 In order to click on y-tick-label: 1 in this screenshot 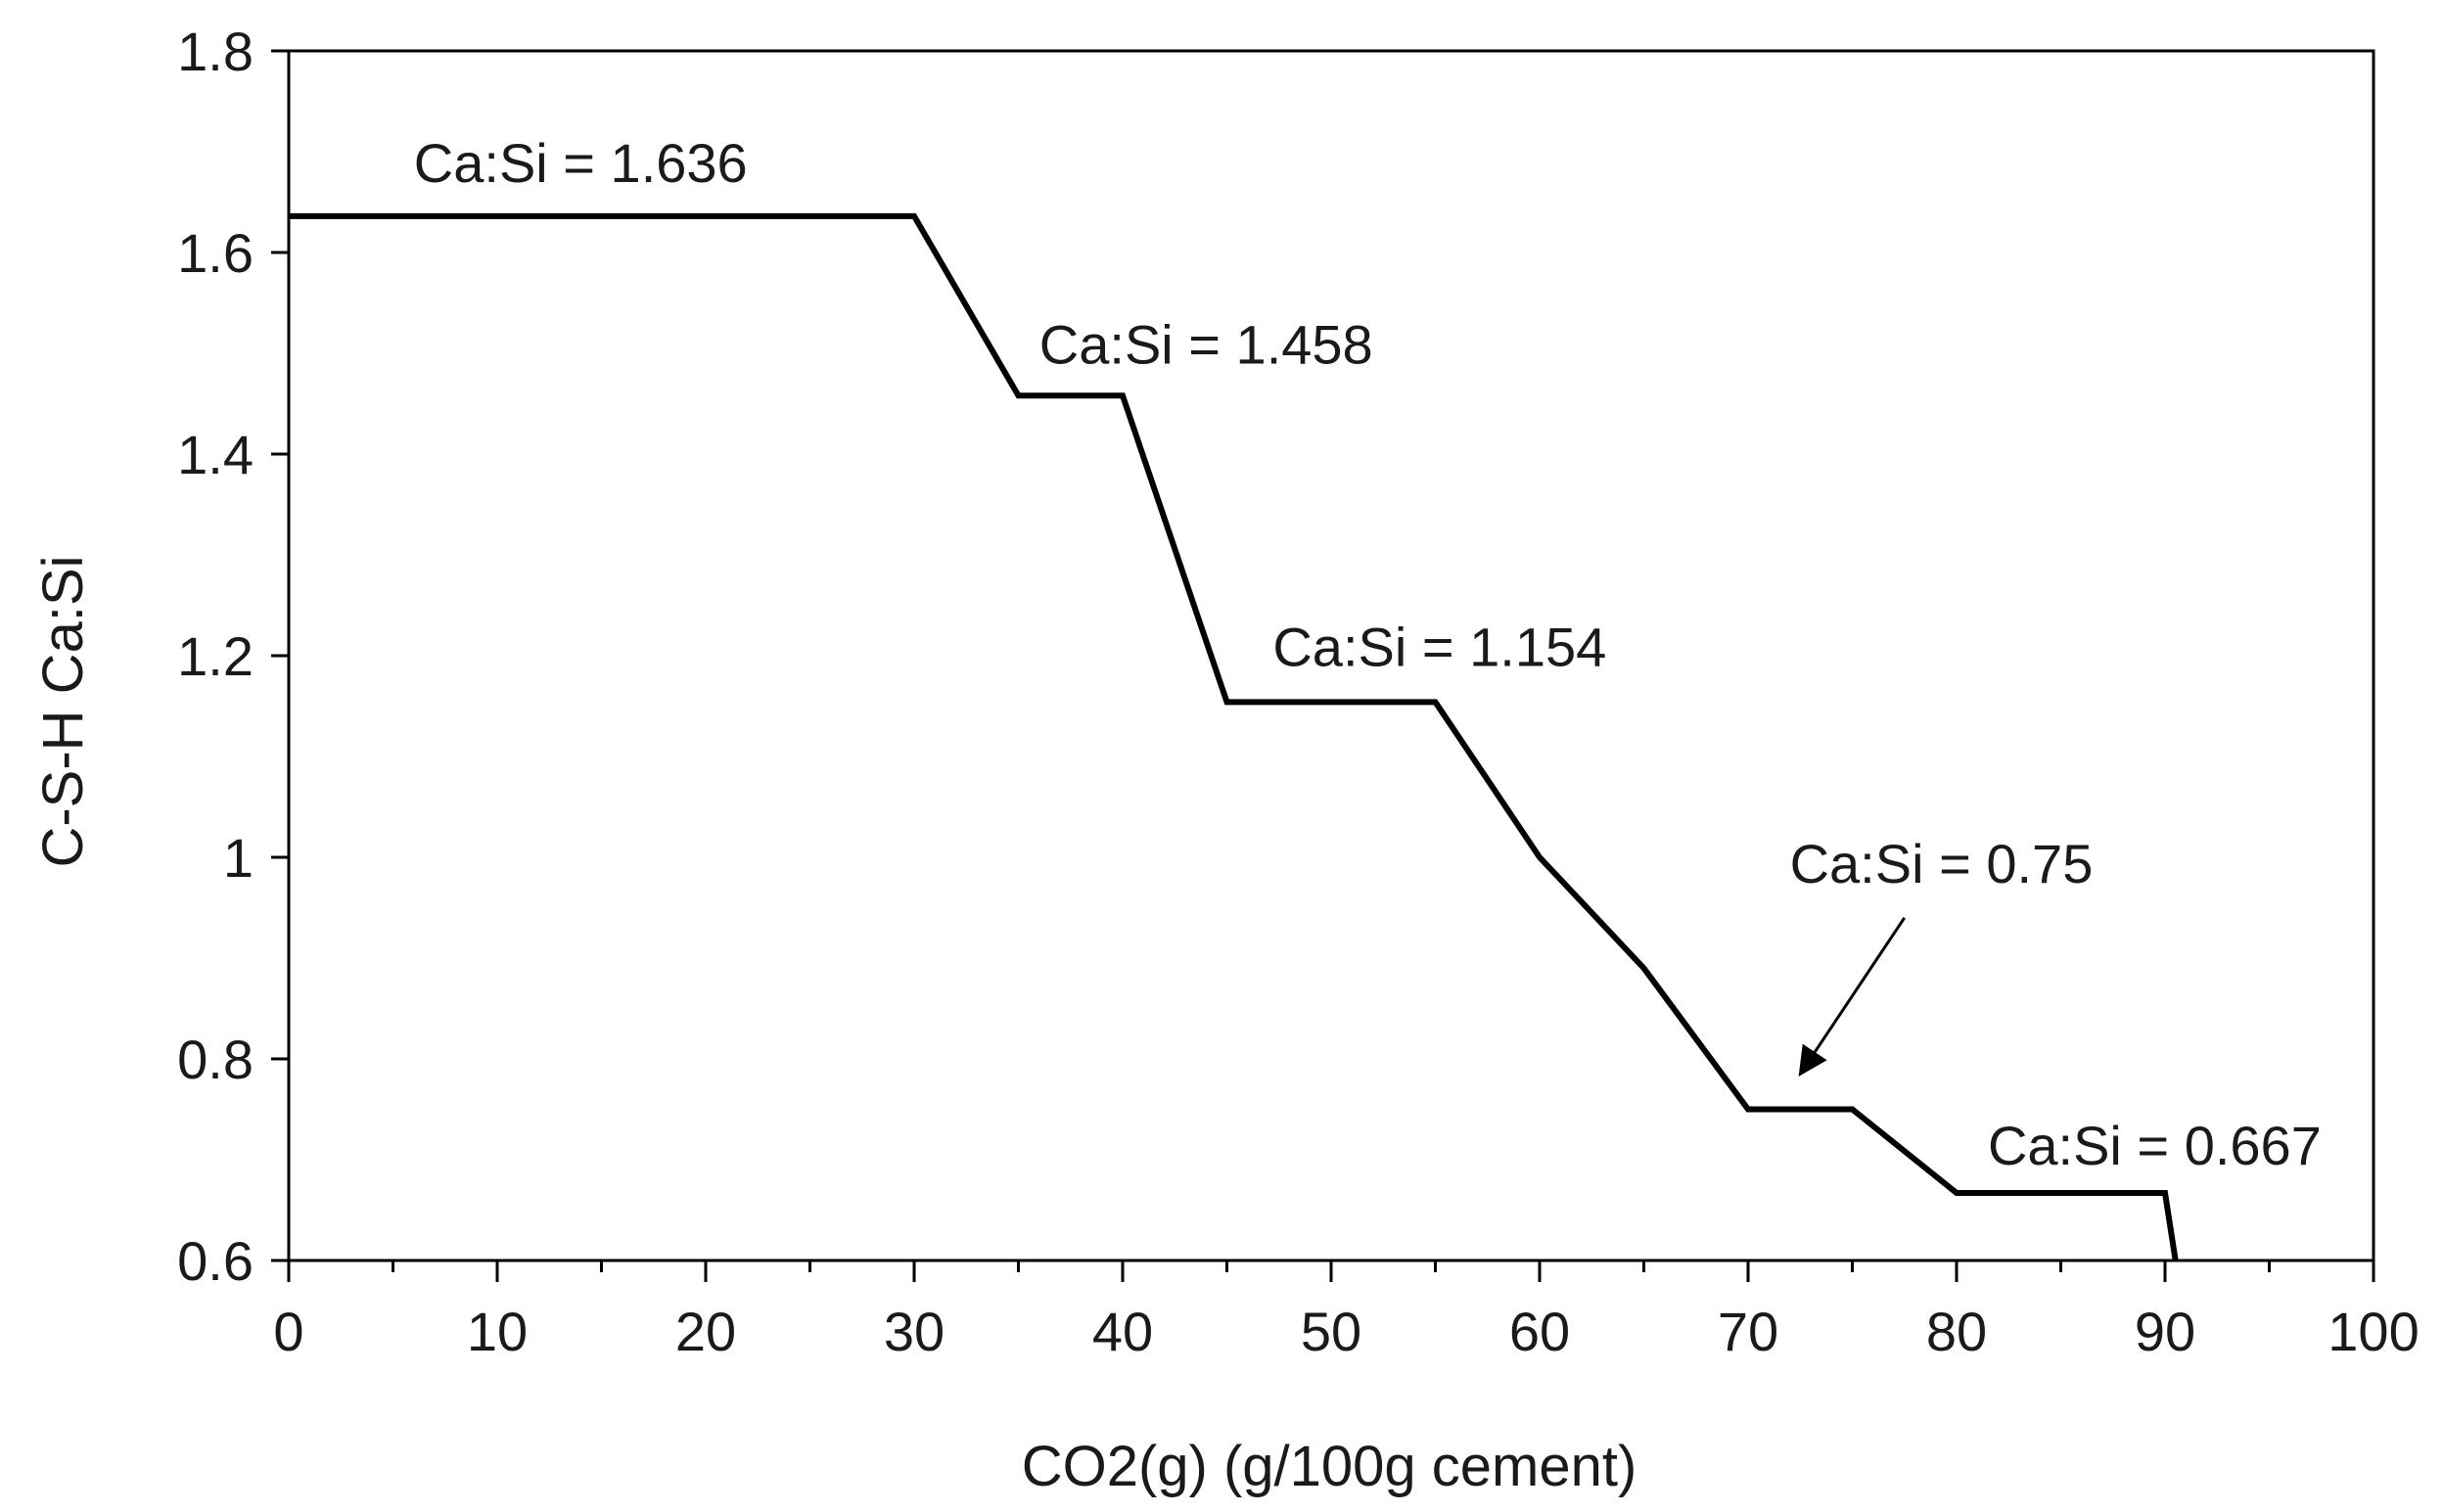, I will do `click(238, 858)`.